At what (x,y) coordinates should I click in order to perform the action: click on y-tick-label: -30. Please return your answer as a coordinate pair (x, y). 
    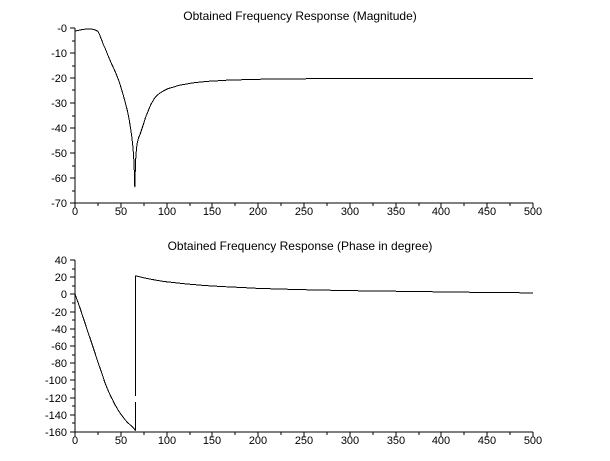
    Looking at the image, I should click on (59, 104).